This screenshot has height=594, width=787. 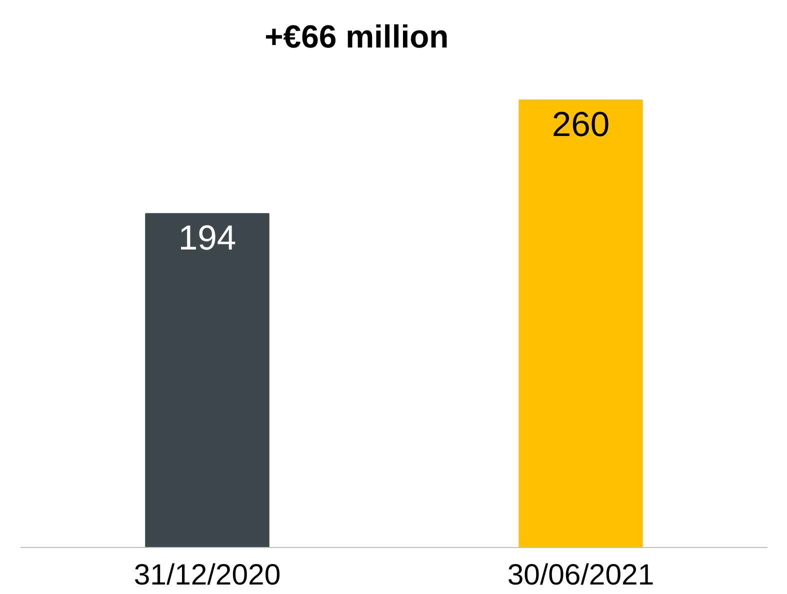 I want to click on x-tick-label: 31/12/2020, so click(x=207, y=575).